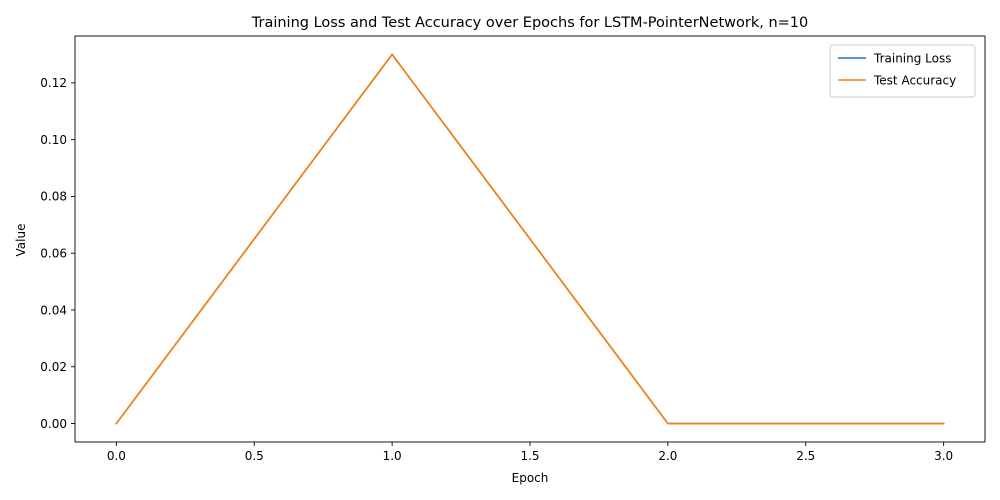 The width and height of the screenshot is (1000, 500). What do you see at coordinates (116, 456) in the screenshot?
I see `x-tick-label: 0.0` at bounding box center [116, 456].